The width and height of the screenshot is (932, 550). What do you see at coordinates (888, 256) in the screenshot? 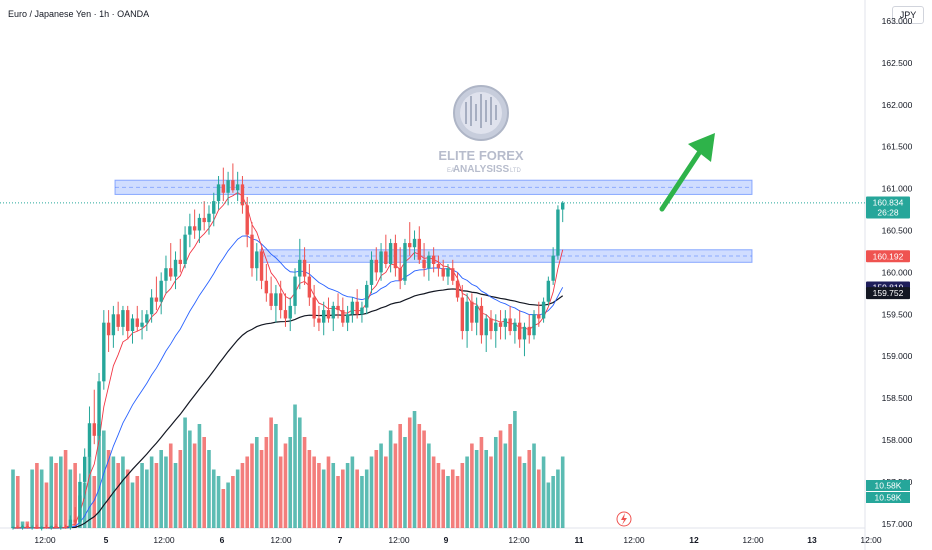
I see `price-label-value: 160.192` at bounding box center [888, 256].